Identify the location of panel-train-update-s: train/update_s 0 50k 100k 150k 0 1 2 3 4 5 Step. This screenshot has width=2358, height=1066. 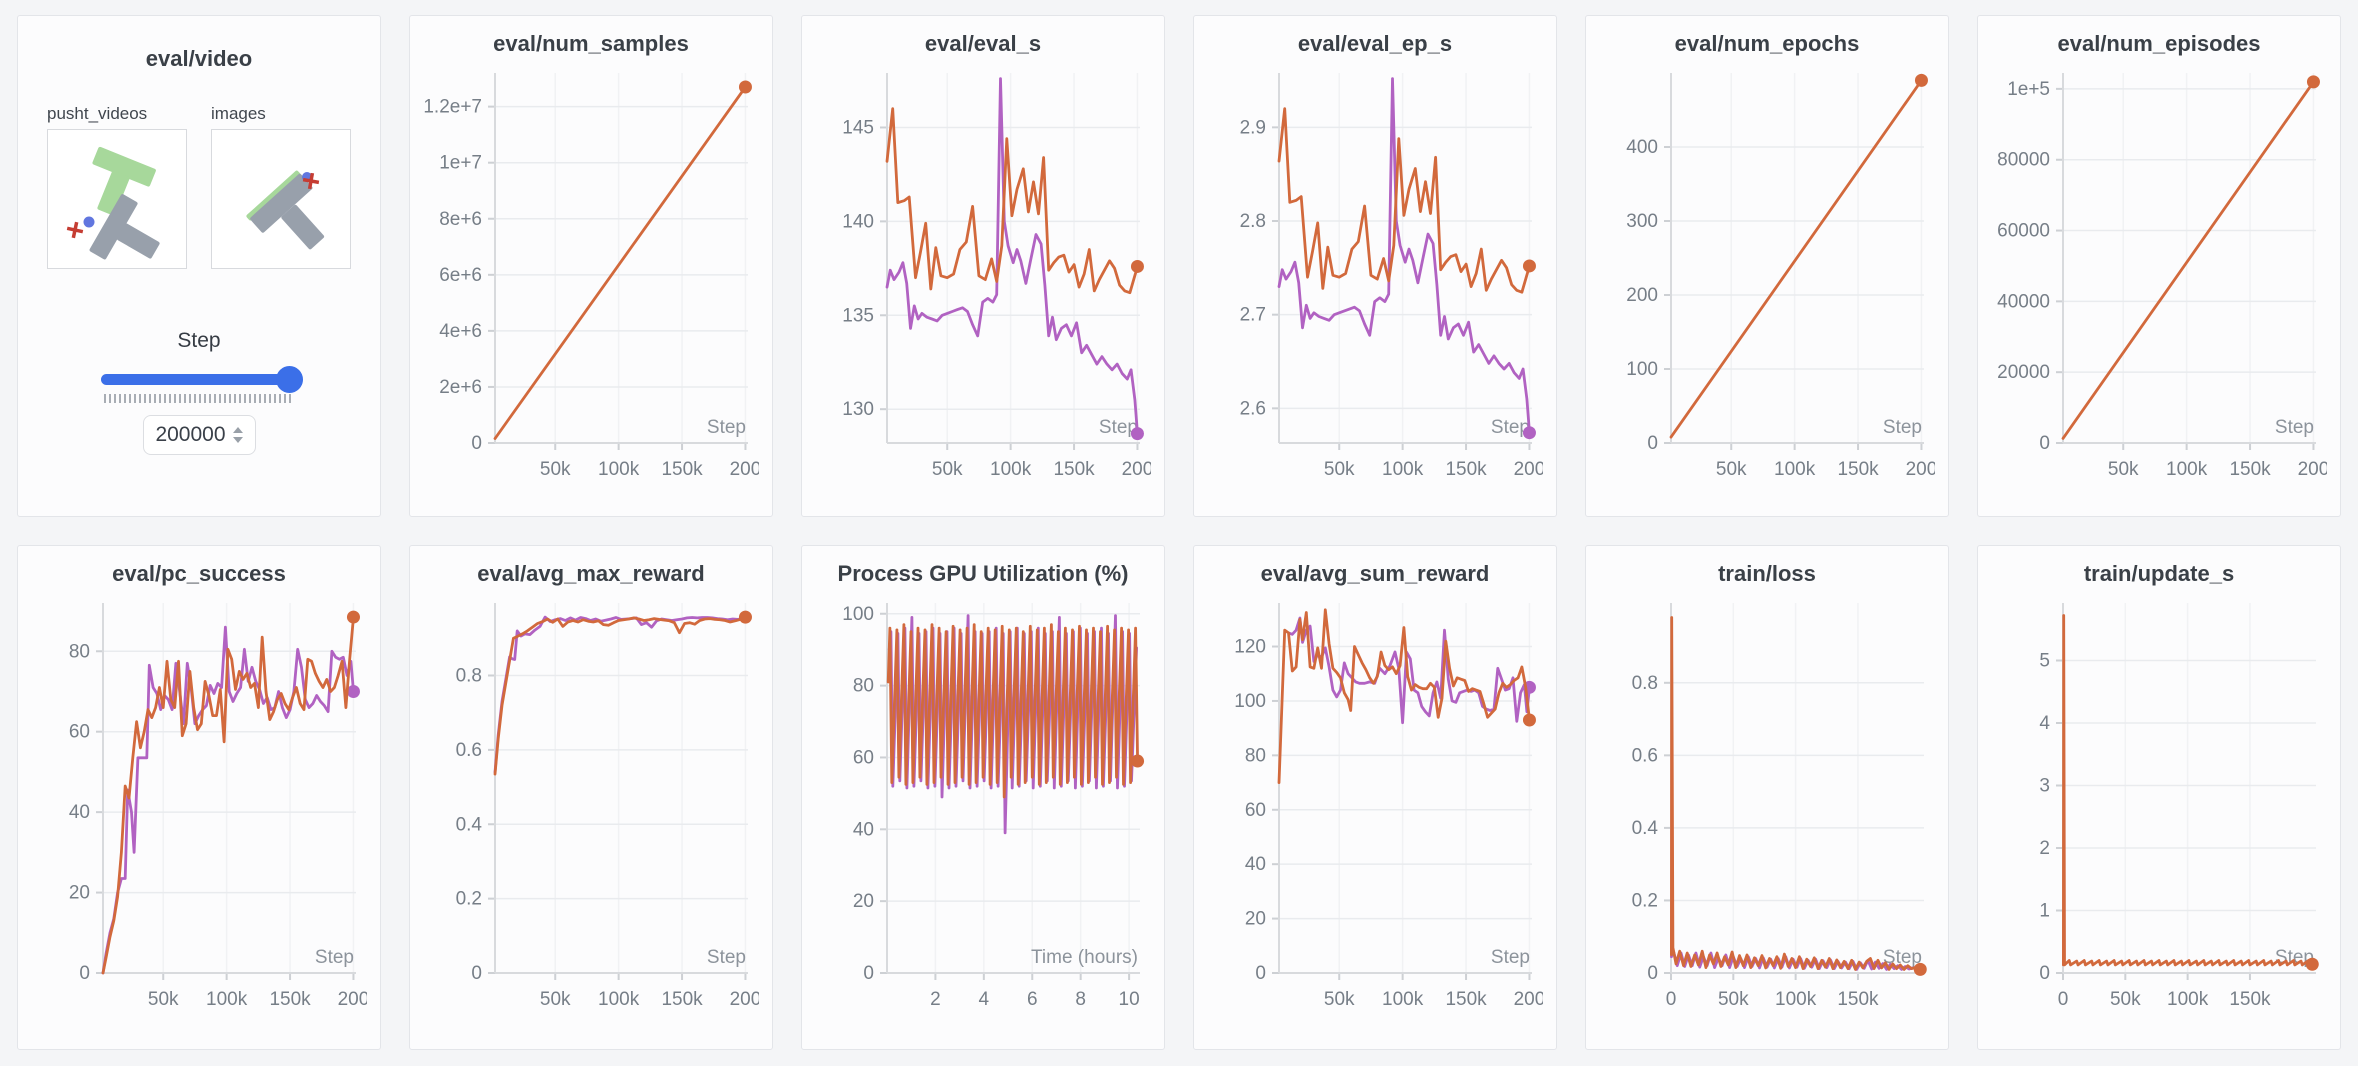
(2159, 797).